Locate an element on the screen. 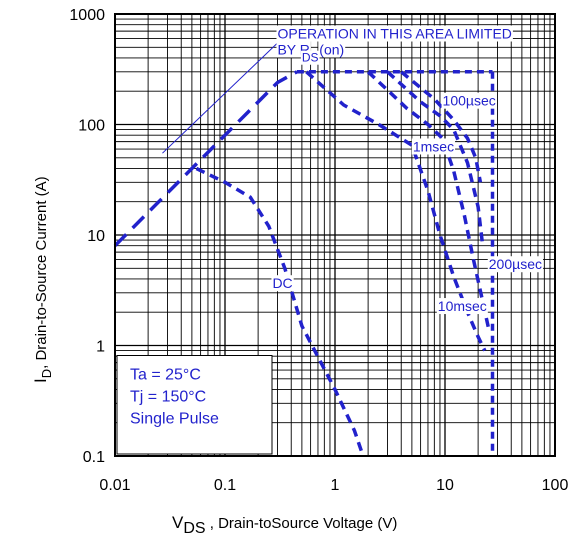 Image resolution: width=588 pixels, height=542 pixels. legend-line: Tj = 150°C is located at coordinates (168, 397).